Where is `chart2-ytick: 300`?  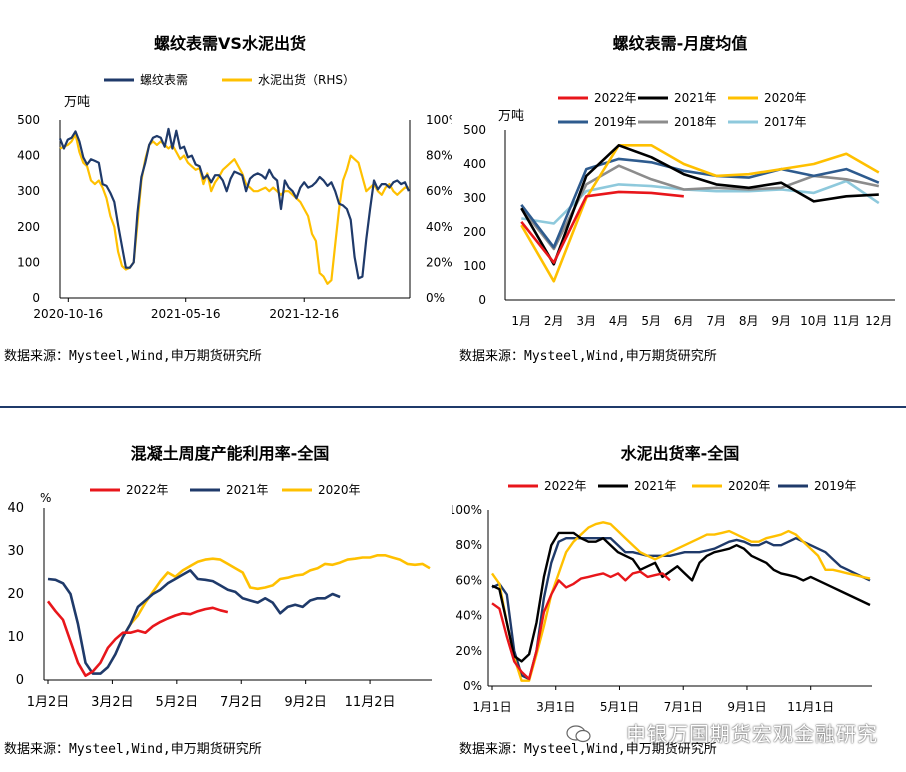
chart2-ytick: 300 is located at coordinates (474, 198).